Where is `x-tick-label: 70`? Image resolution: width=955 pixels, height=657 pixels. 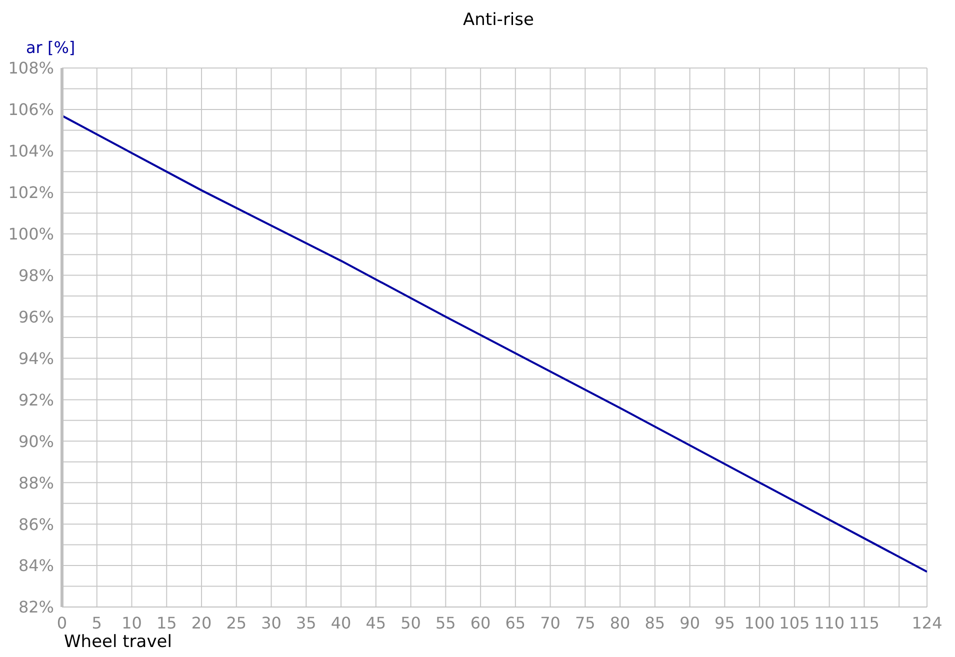 x-tick-label: 70 is located at coordinates (550, 622).